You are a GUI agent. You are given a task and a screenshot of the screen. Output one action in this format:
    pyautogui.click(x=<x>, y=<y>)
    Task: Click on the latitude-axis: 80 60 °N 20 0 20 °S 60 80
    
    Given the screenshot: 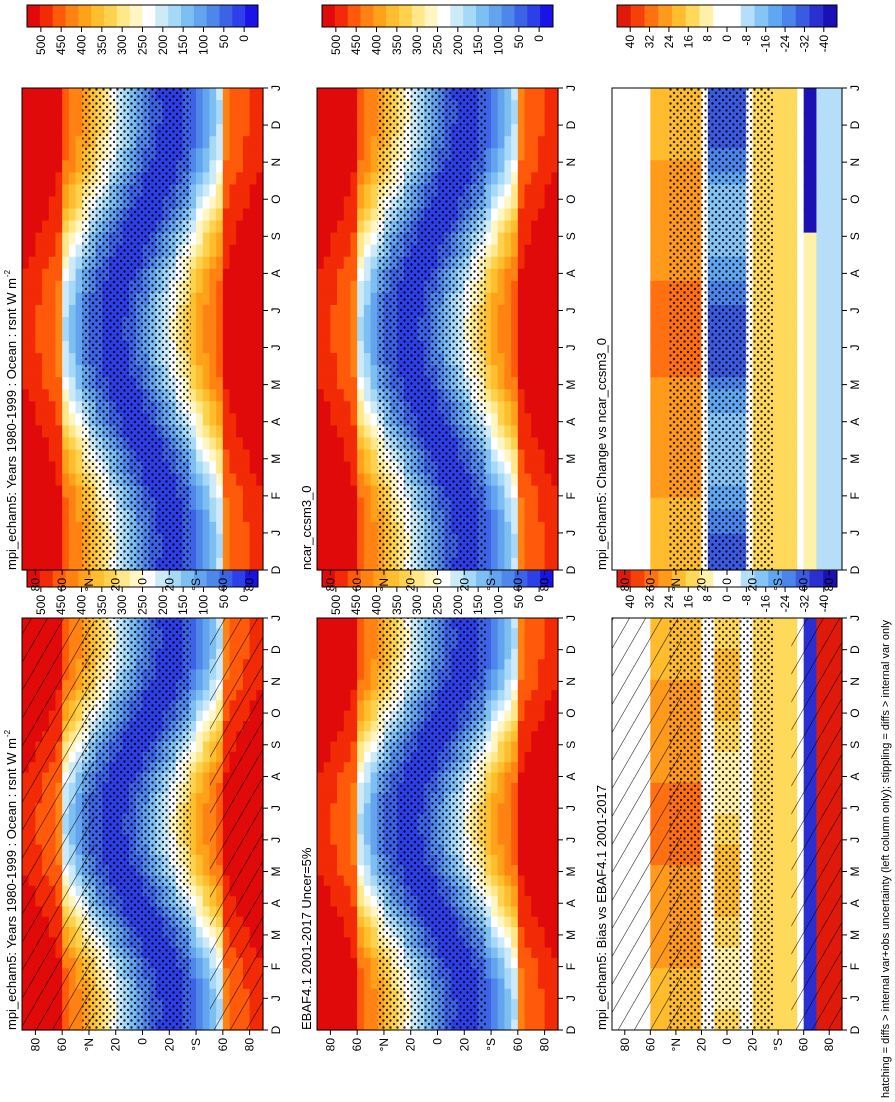 What is the action you would take?
    pyautogui.click(x=142, y=580)
    